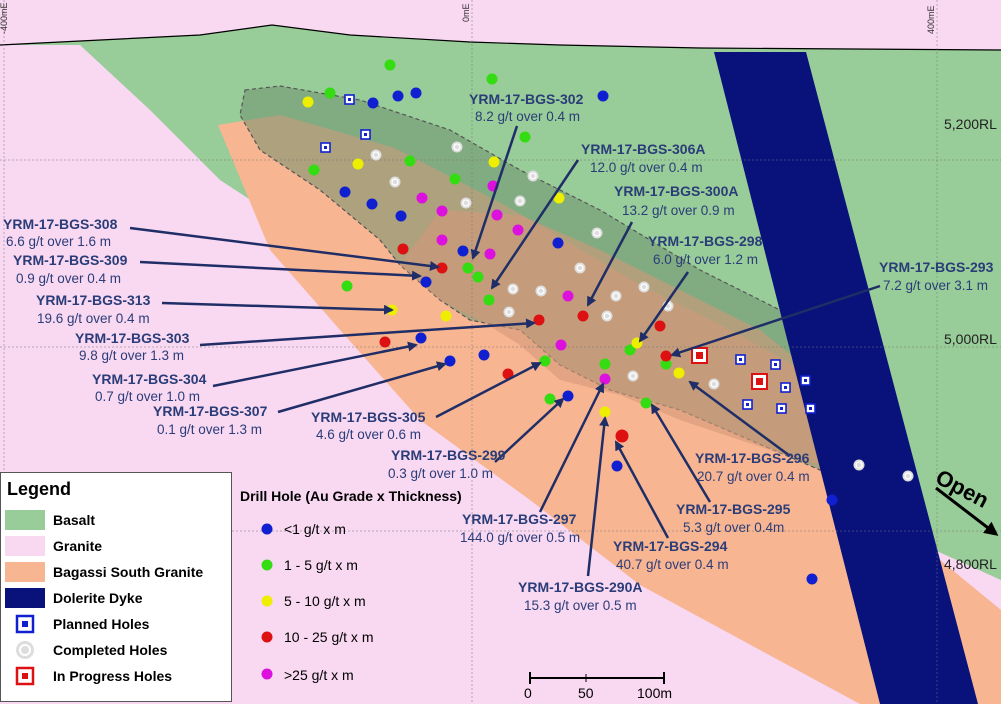  What do you see at coordinates (25, 546) in the screenshot?
I see `granite-swatch` at bounding box center [25, 546].